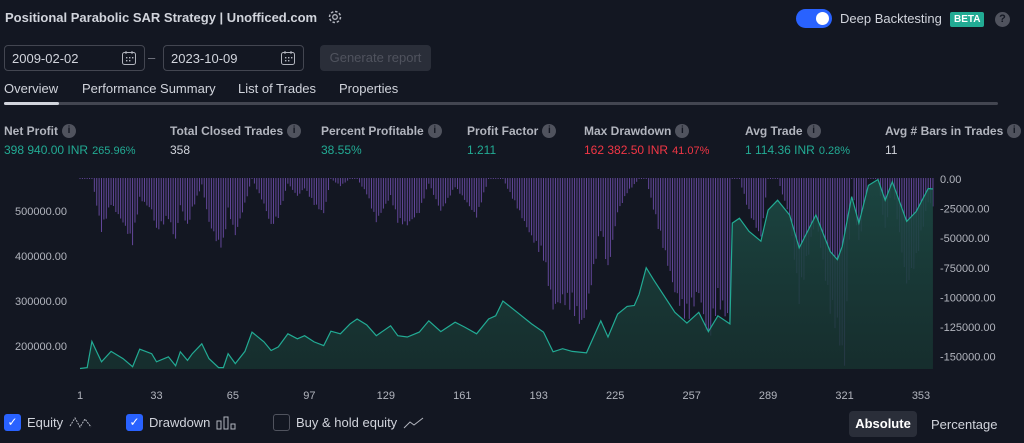  Describe the element at coordinates (814, 18) in the screenshot. I see `deep-backtesting-toggle` at that location.